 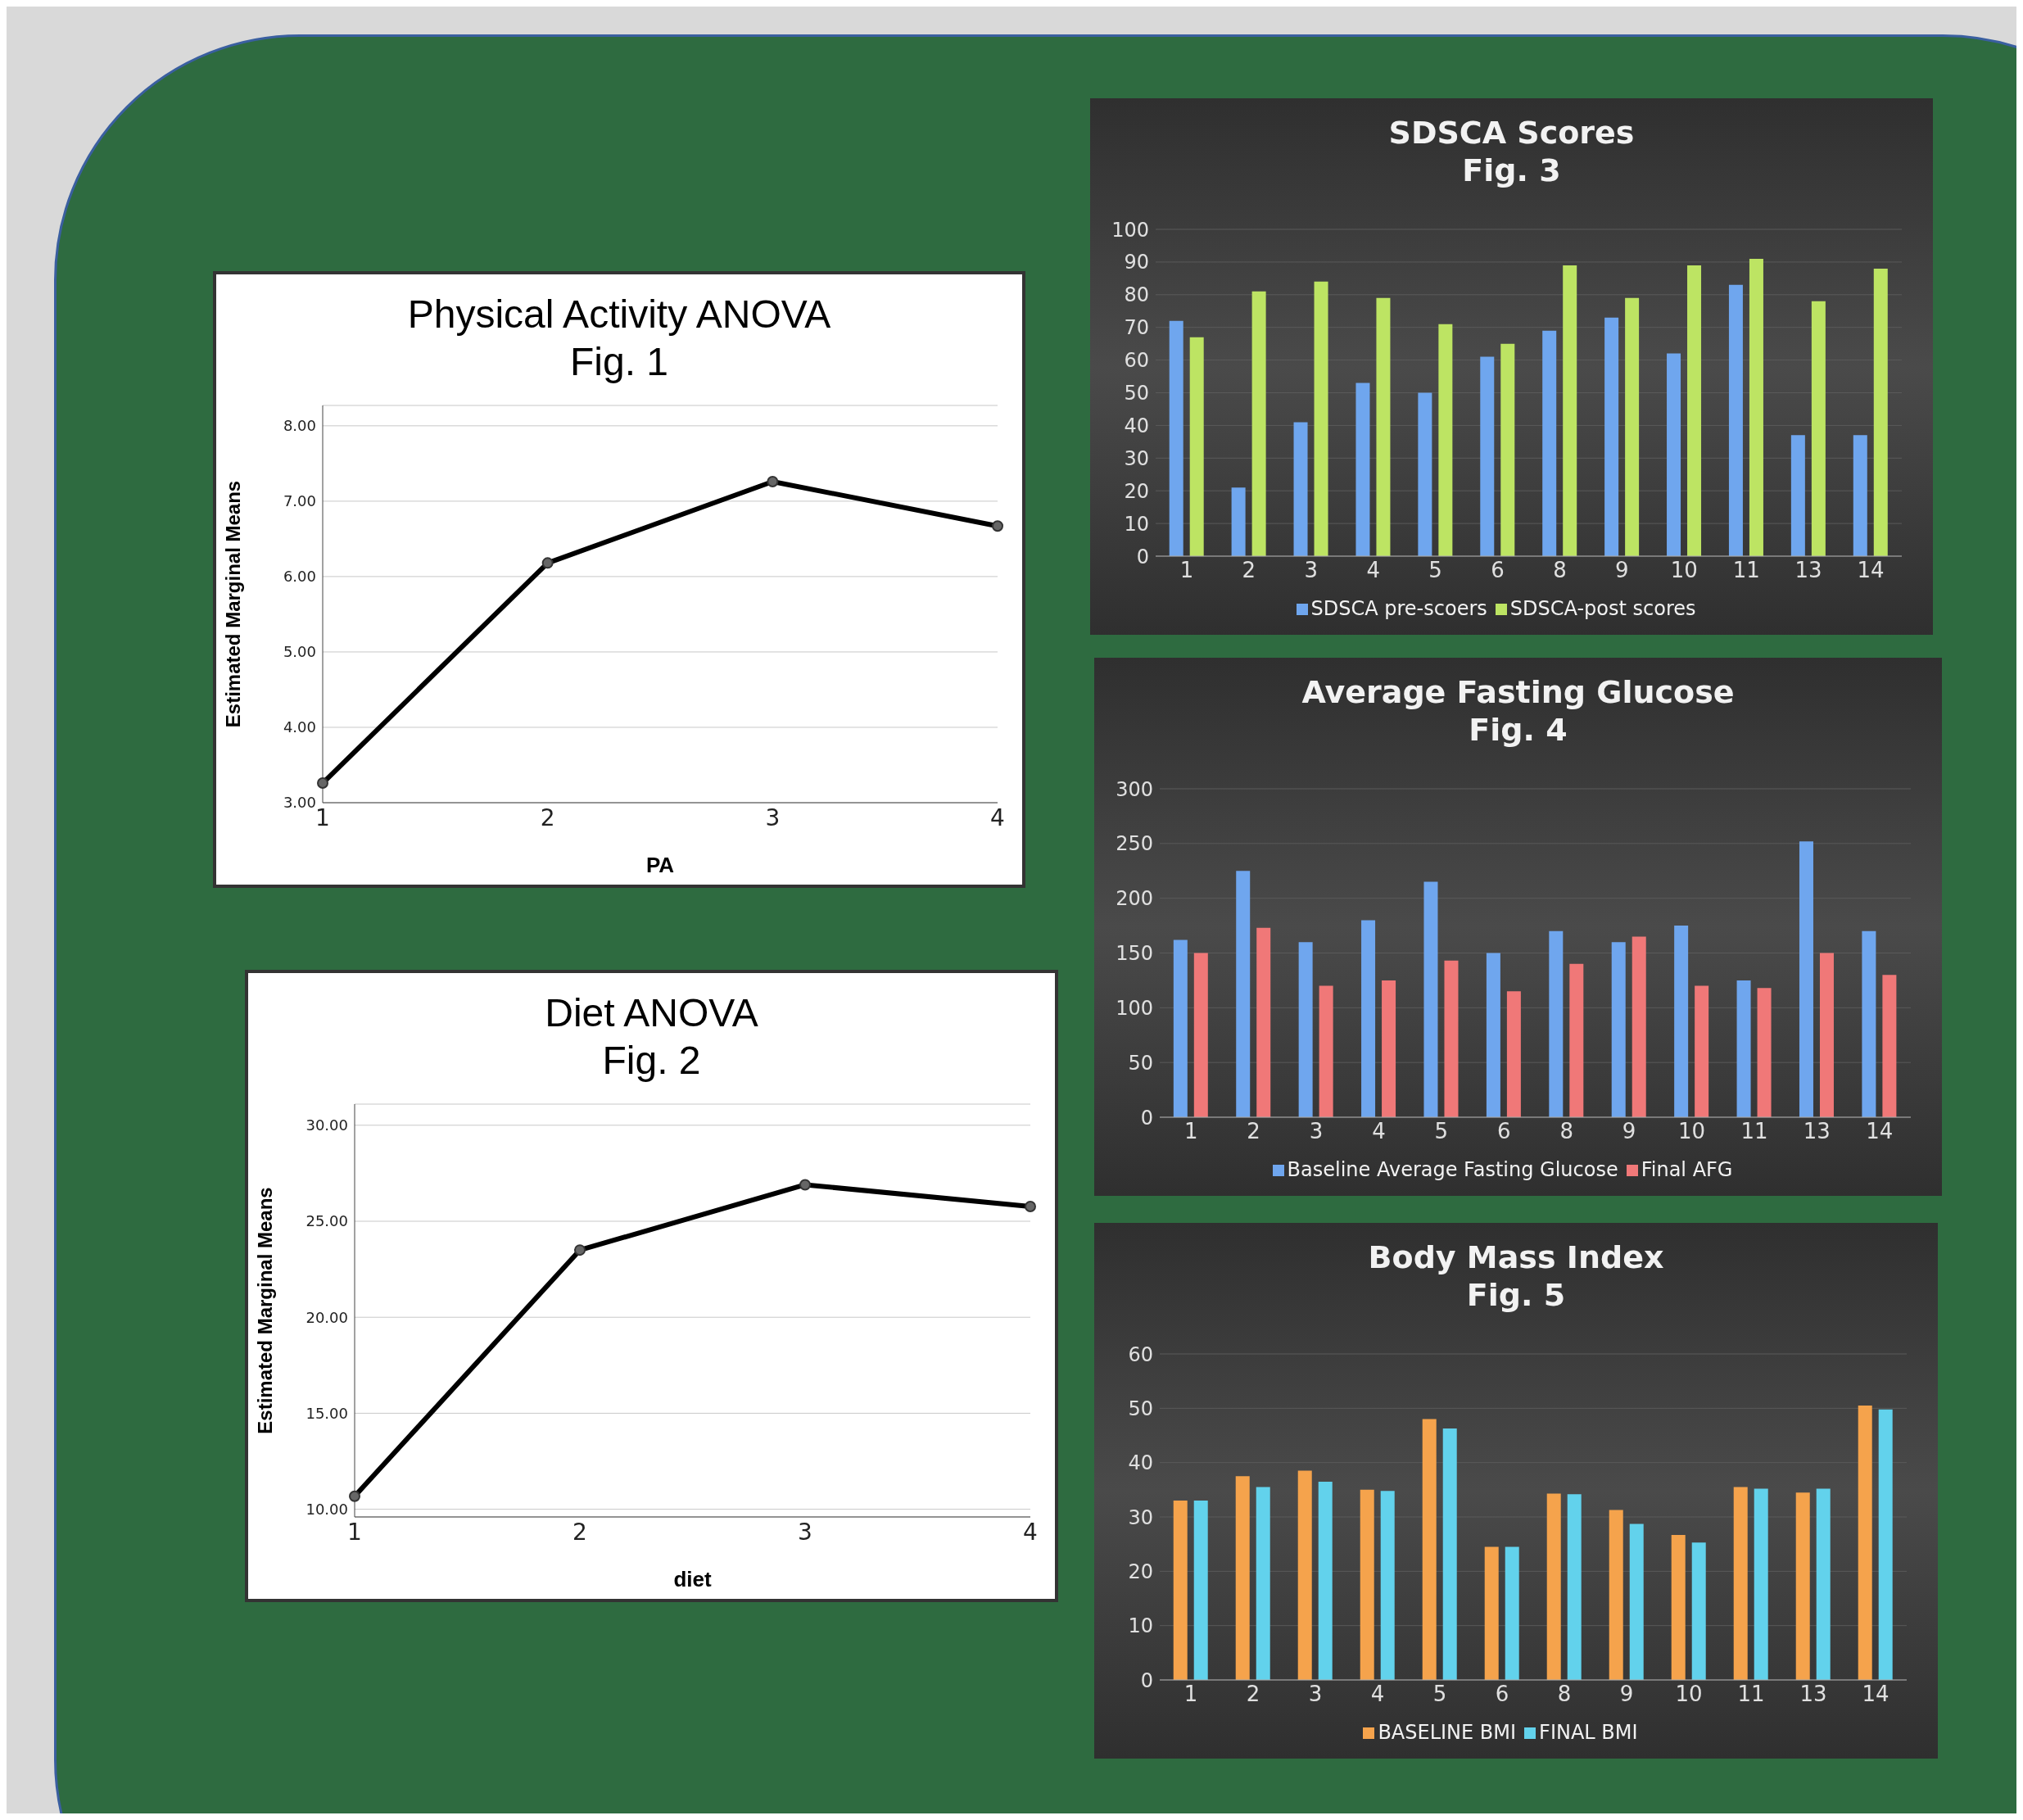 I want to click on chart-title: SDSCA Scores, so click(x=1511, y=133).